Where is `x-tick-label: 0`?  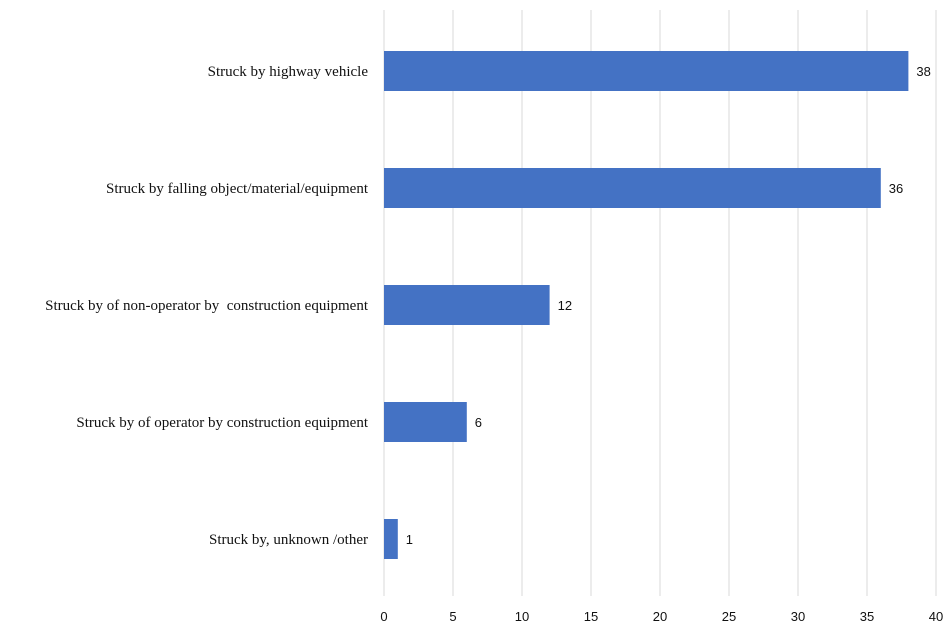 x-tick-label: 0 is located at coordinates (383, 616).